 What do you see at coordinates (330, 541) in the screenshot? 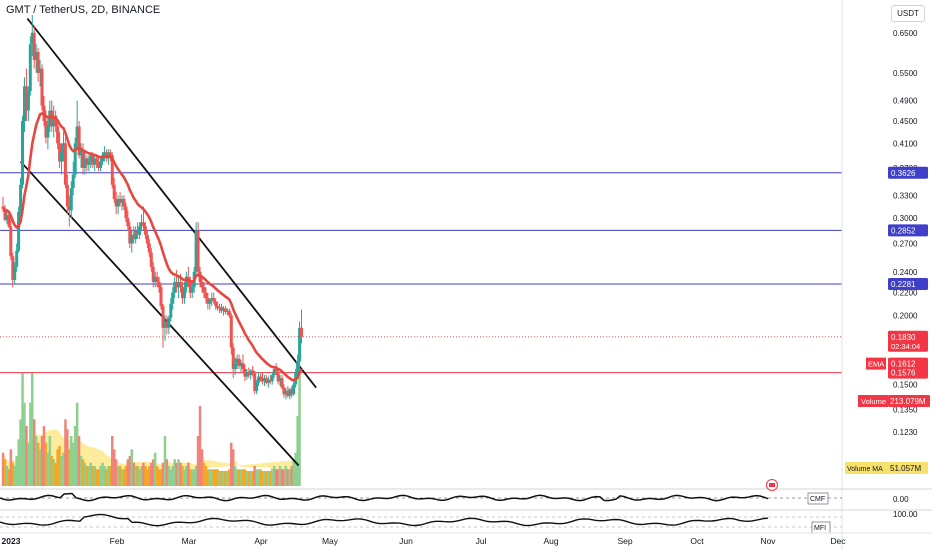
I see `x-tick-label: May` at bounding box center [330, 541].